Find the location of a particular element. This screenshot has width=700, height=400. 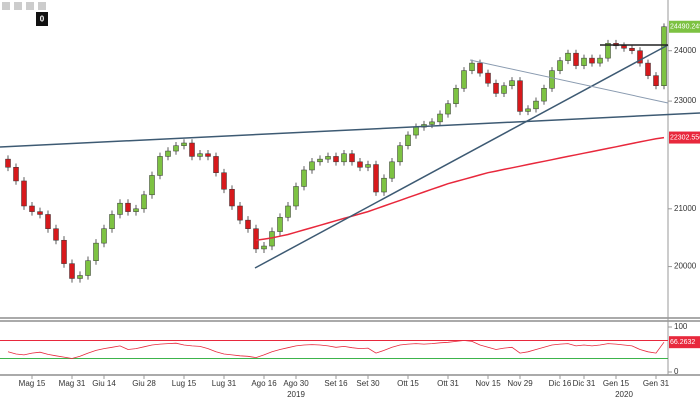

toolbar: 0 is located at coordinates (25, 14).